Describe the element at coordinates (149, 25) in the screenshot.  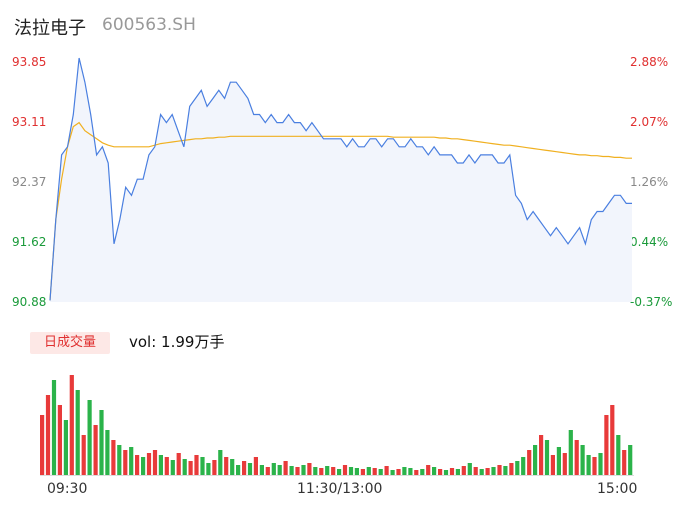
I see `stock-code: 600563.SH` at that location.